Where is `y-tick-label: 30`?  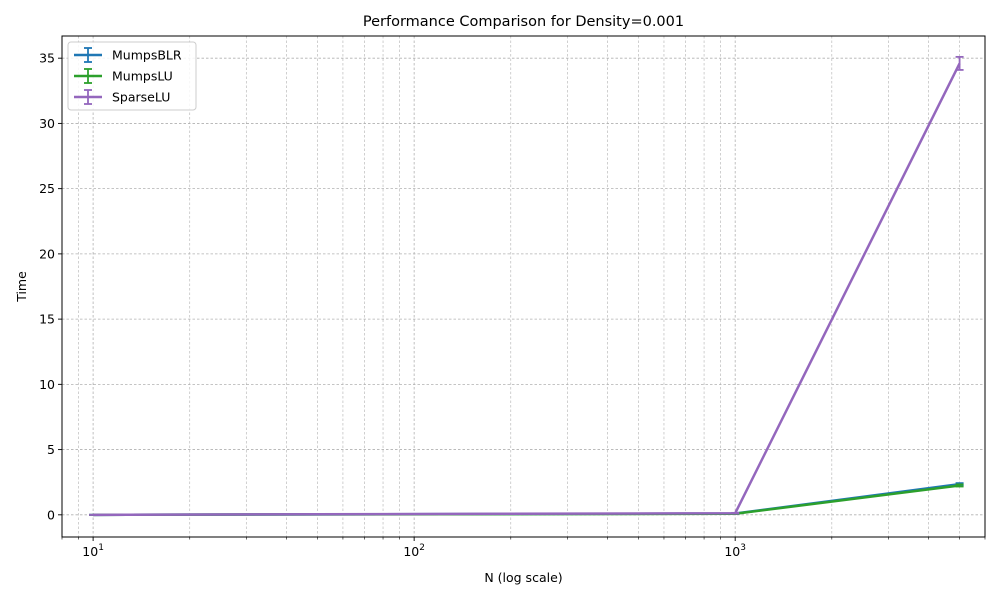 y-tick-label: 30 is located at coordinates (47, 123).